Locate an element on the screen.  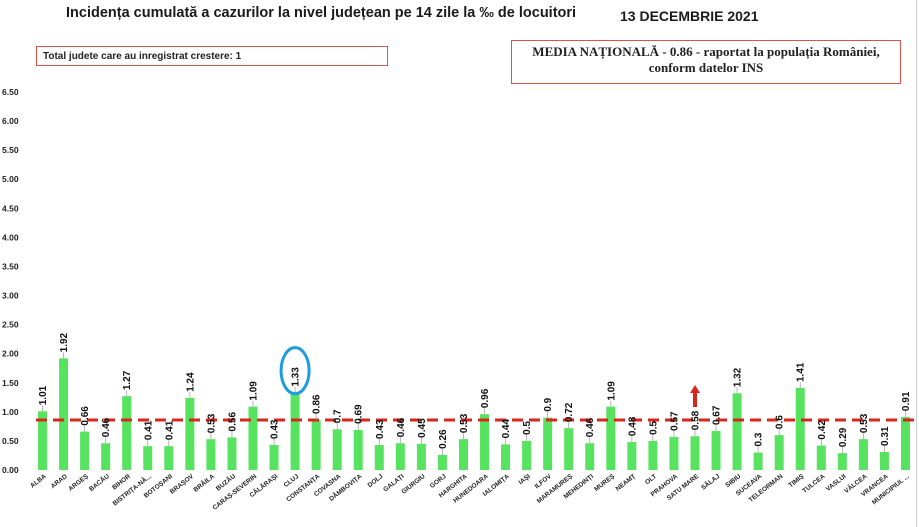
x-tick-label: OLT is located at coordinates (651, 479).